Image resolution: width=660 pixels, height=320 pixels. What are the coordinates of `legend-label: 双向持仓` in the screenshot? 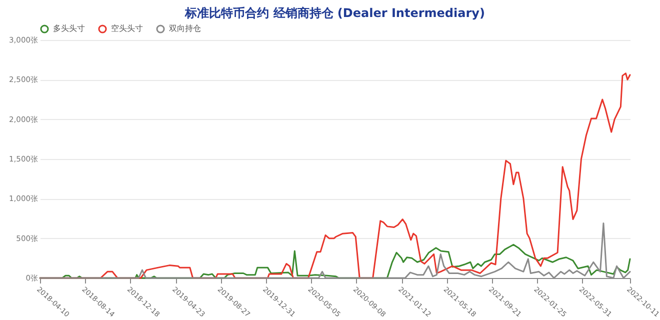 It's located at (185, 28).